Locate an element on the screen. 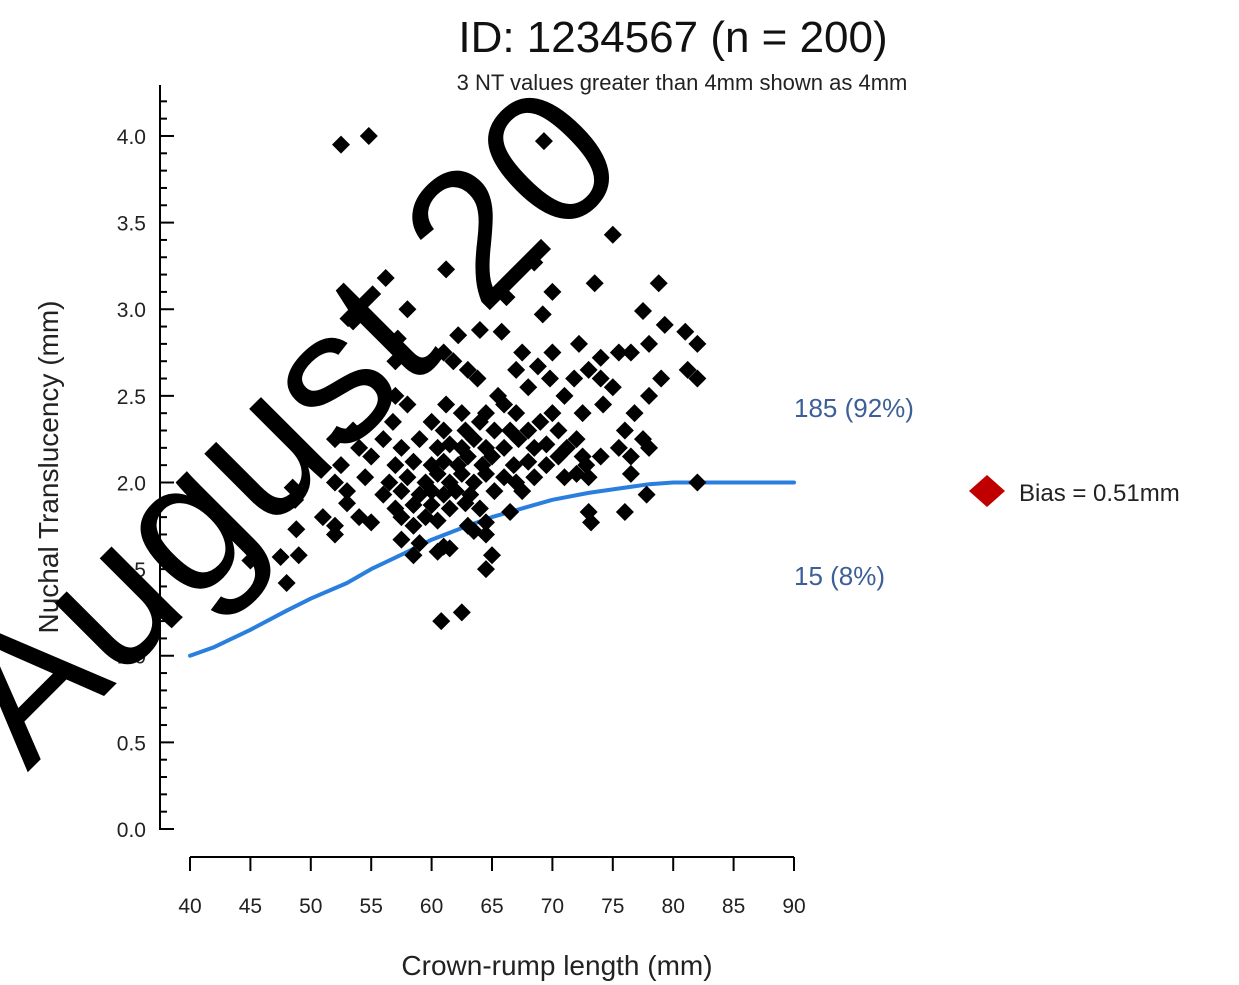  y-tick-label: 2.5 is located at coordinates (131, 397).